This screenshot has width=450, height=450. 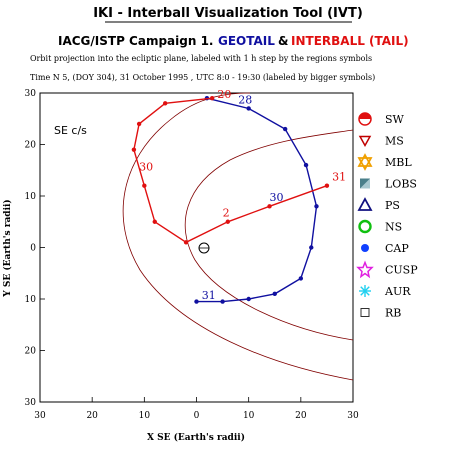 I want to click on legend-label: AUR, so click(x=397, y=291).